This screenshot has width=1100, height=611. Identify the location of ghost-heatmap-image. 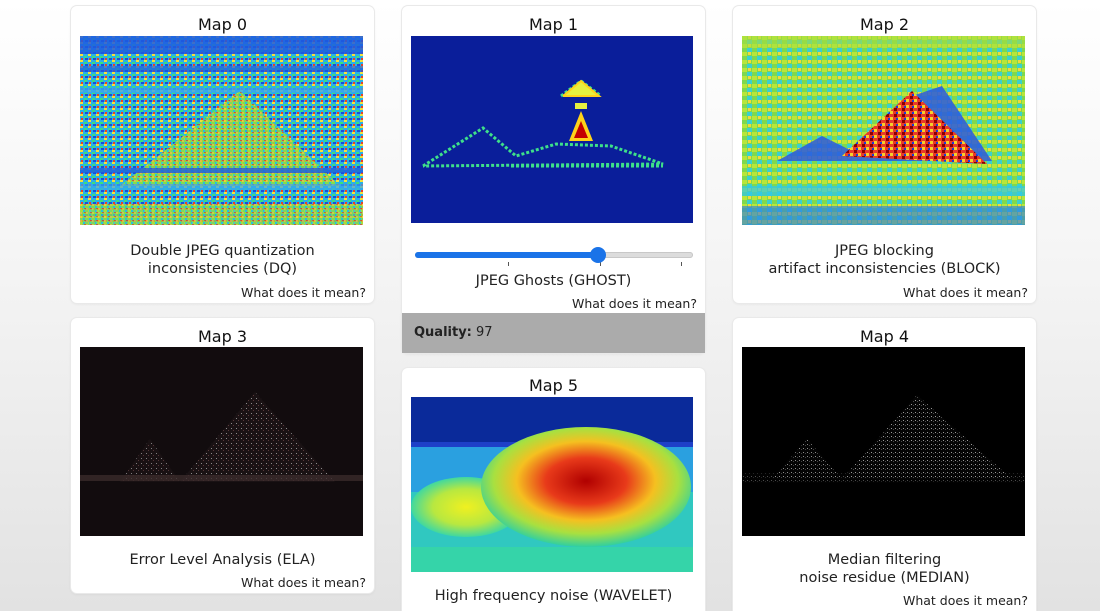
(552, 129).